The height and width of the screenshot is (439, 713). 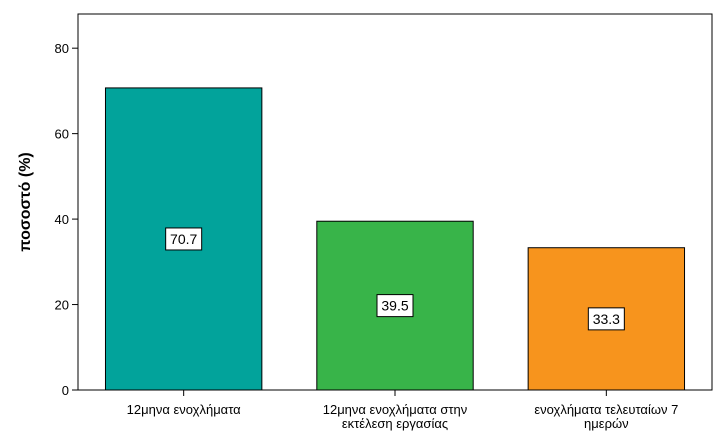 What do you see at coordinates (62, 134) in the screenshot?
I see `y-tick-label: 60` at bounding box center [62, 134].